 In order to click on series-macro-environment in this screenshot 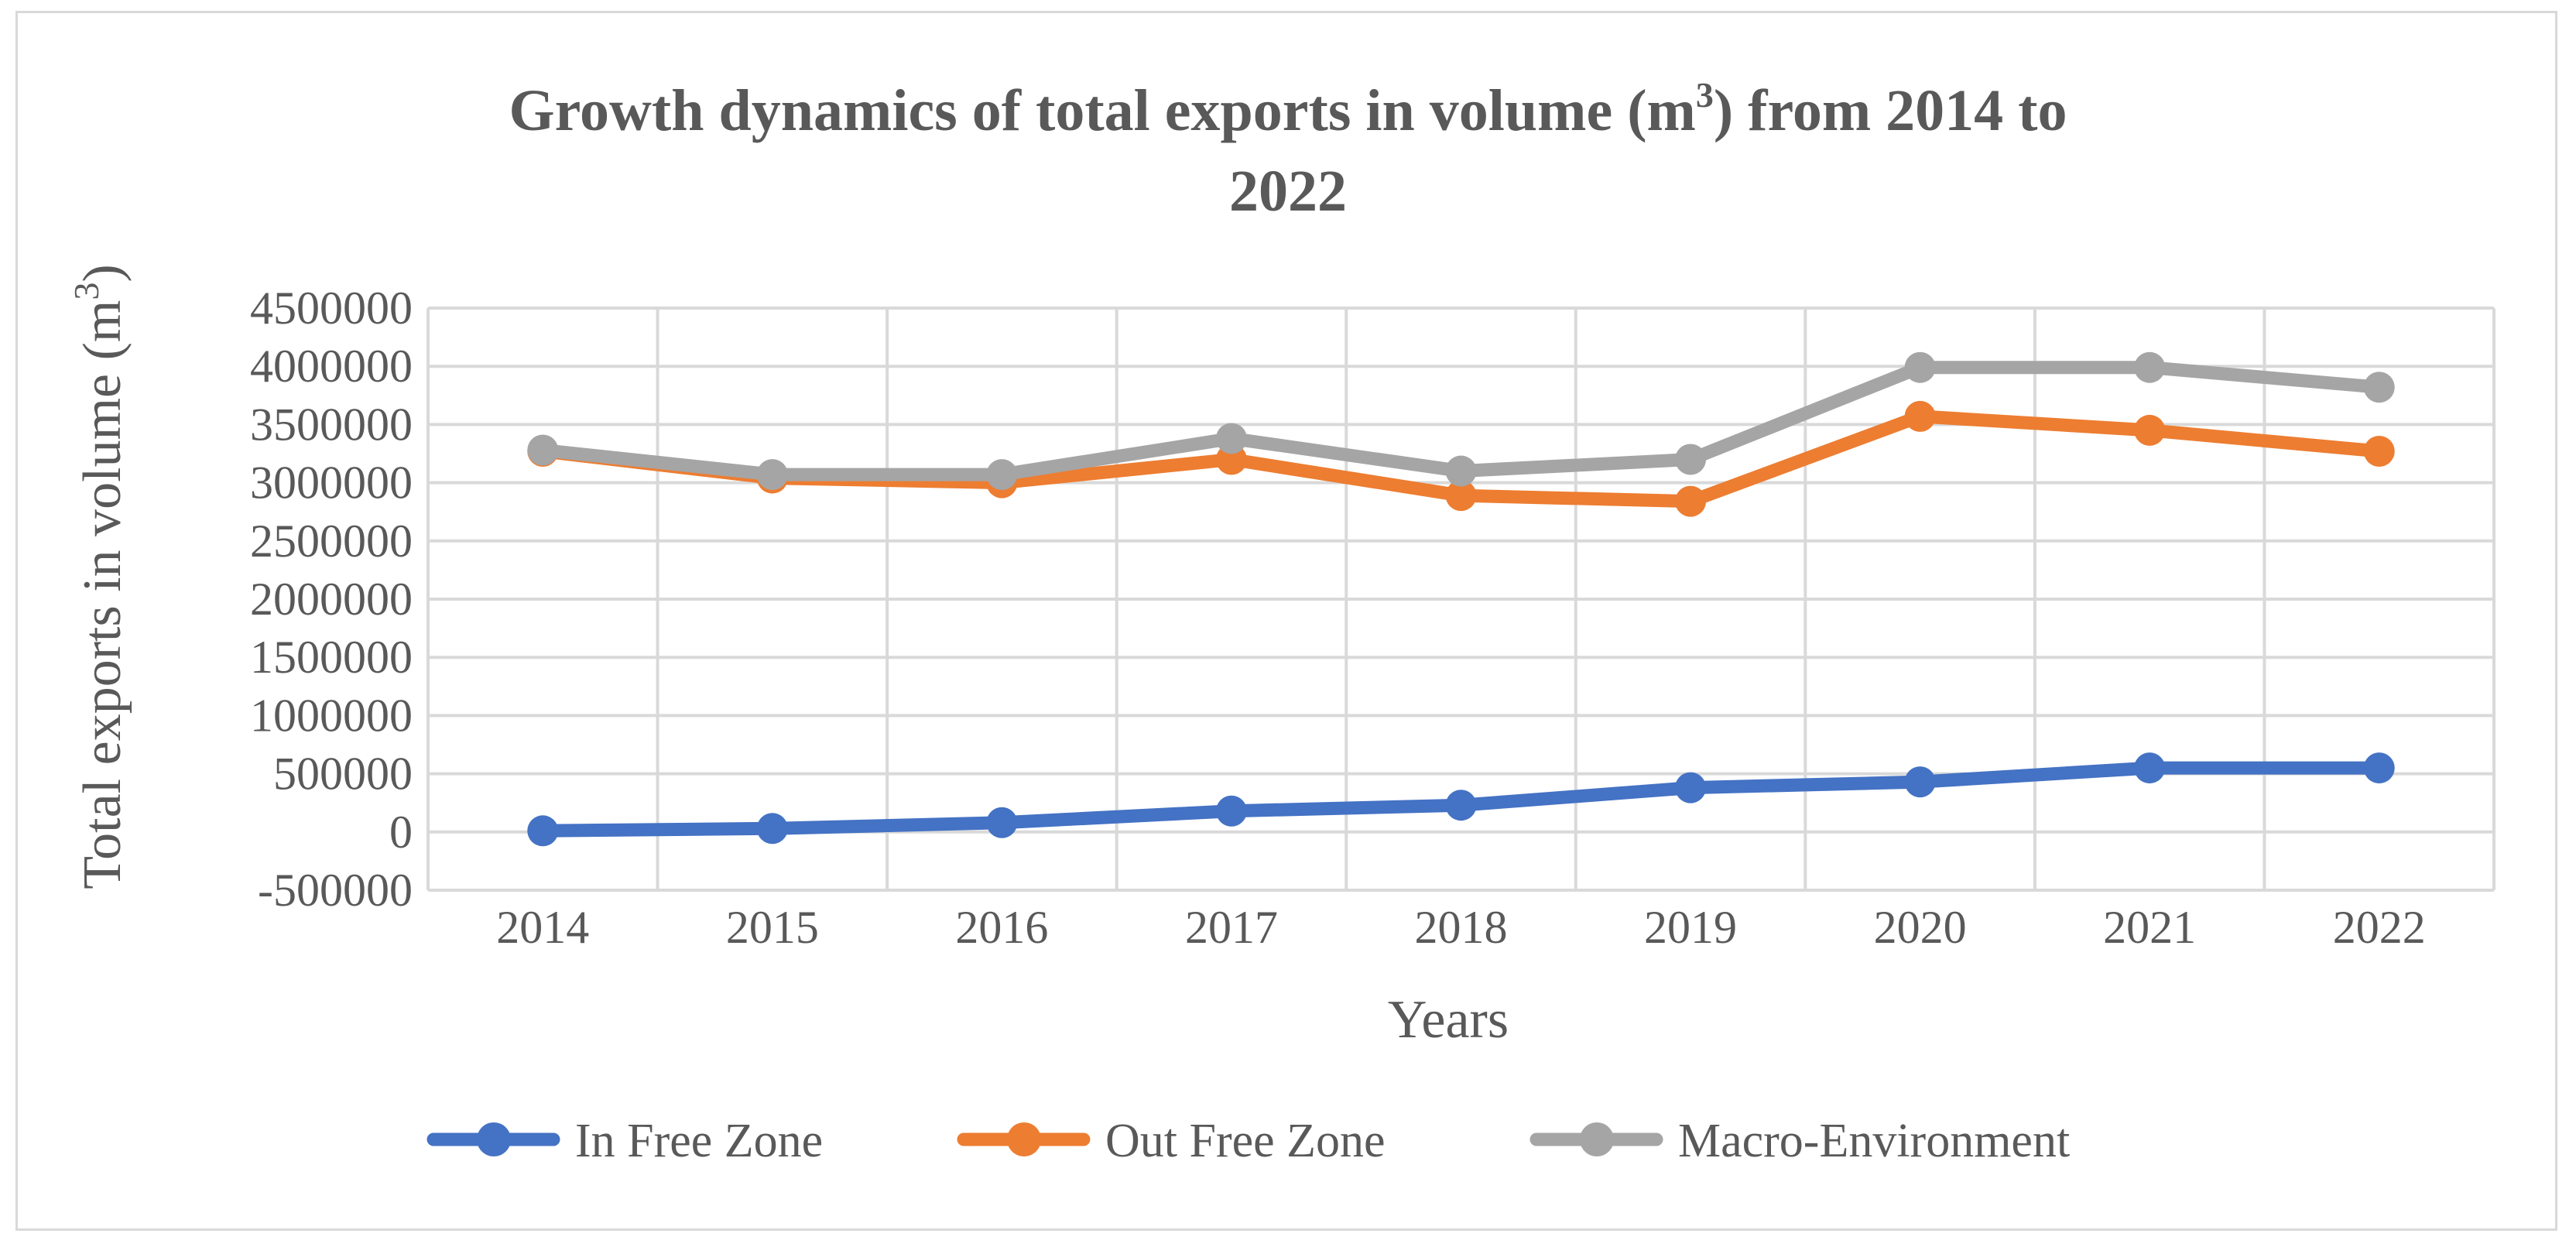, I will do `click(1461, 421)`.